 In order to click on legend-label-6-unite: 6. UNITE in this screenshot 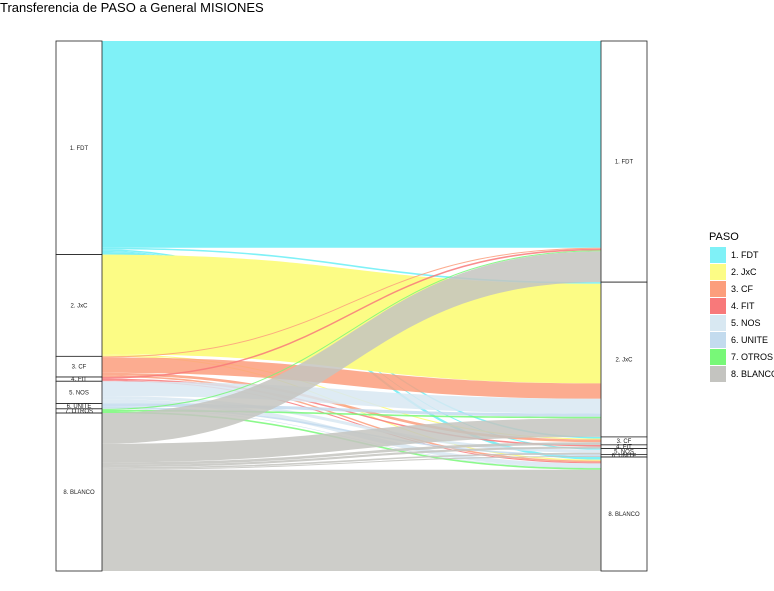, I will do `click(749, 340)`.